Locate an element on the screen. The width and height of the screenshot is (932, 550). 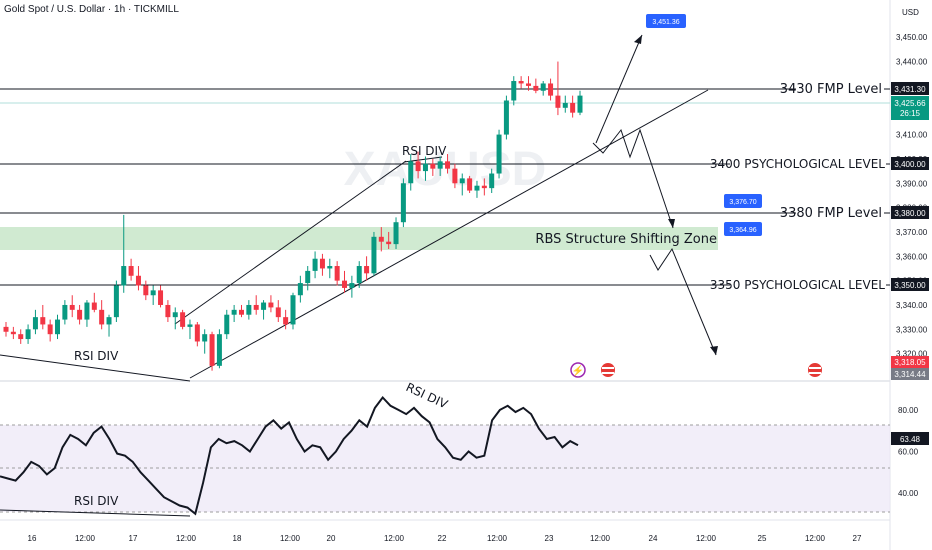
currency-label: USD is located at coordinates (910, 12).